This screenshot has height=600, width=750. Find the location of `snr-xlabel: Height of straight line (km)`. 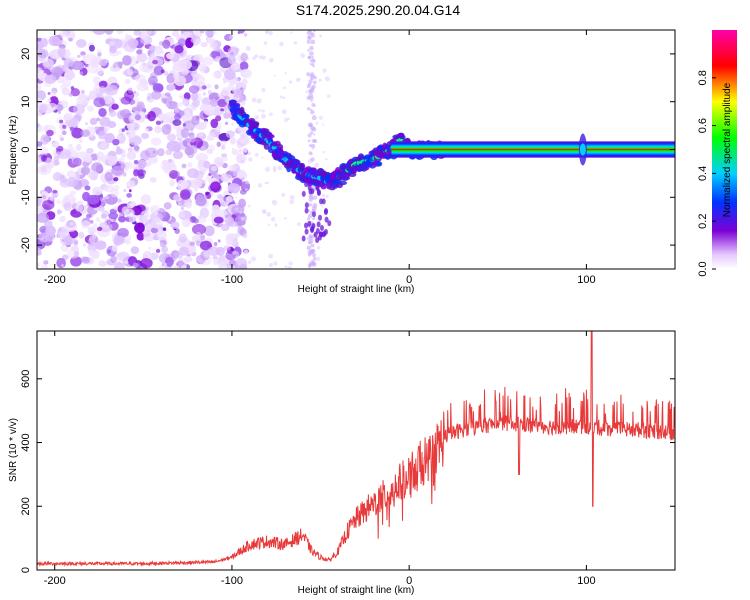

snr-xlabel: Height of straight line (km) is located at coordinates (356, 590).